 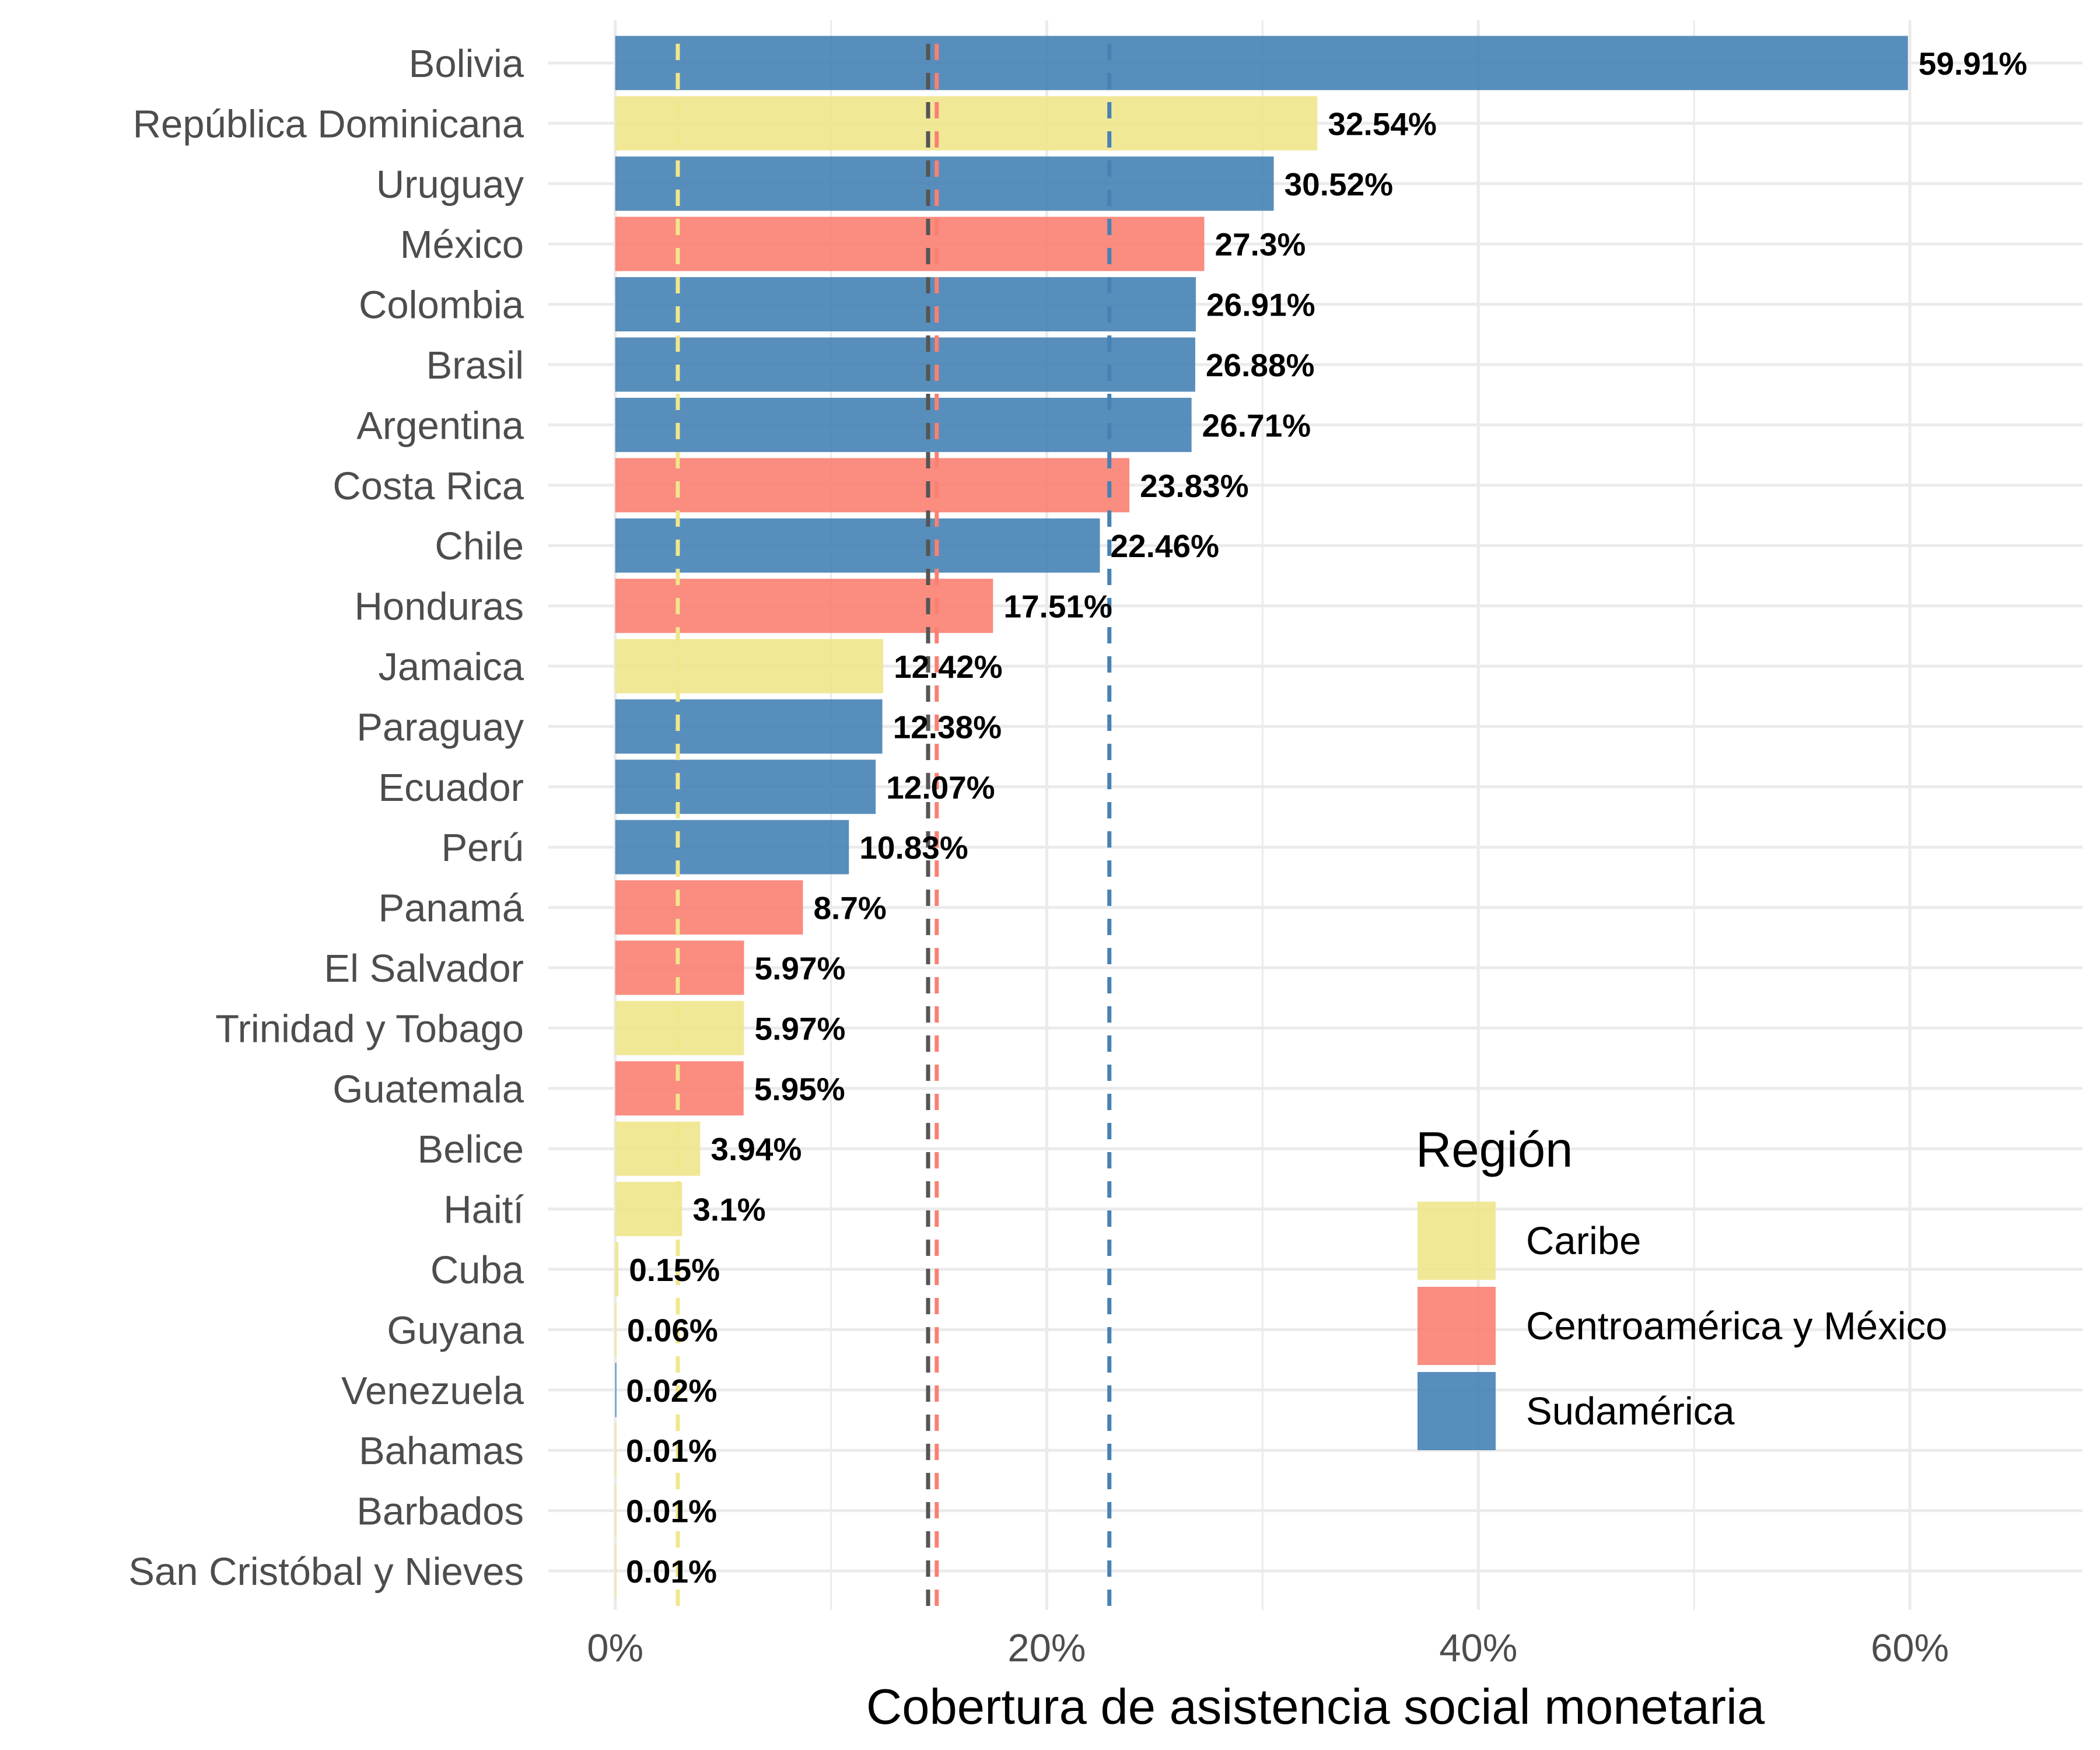 What do you see at coordinates (914, 848) in the screenshot?
I see `bar-value-label: 10.83%` at bounding box center [914, 848].